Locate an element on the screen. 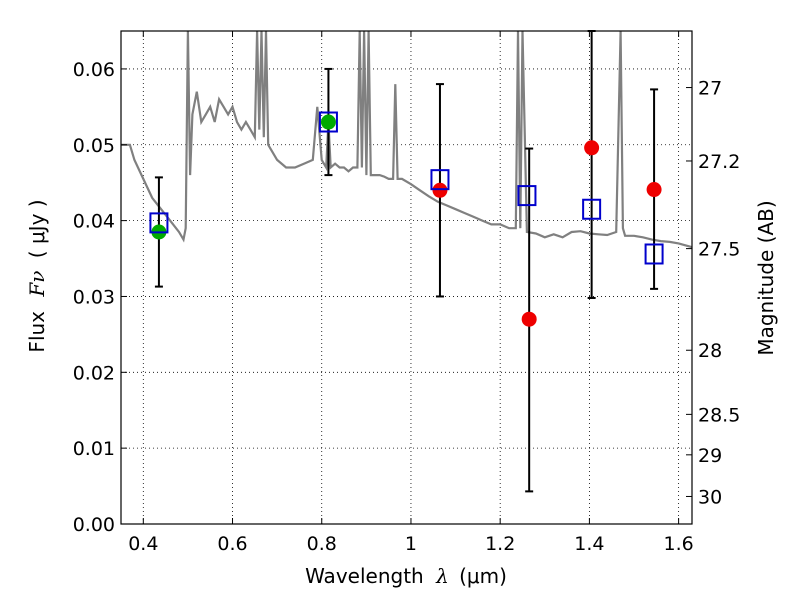  y-tick-label: 0.01 is located at coordinates (94, 449).